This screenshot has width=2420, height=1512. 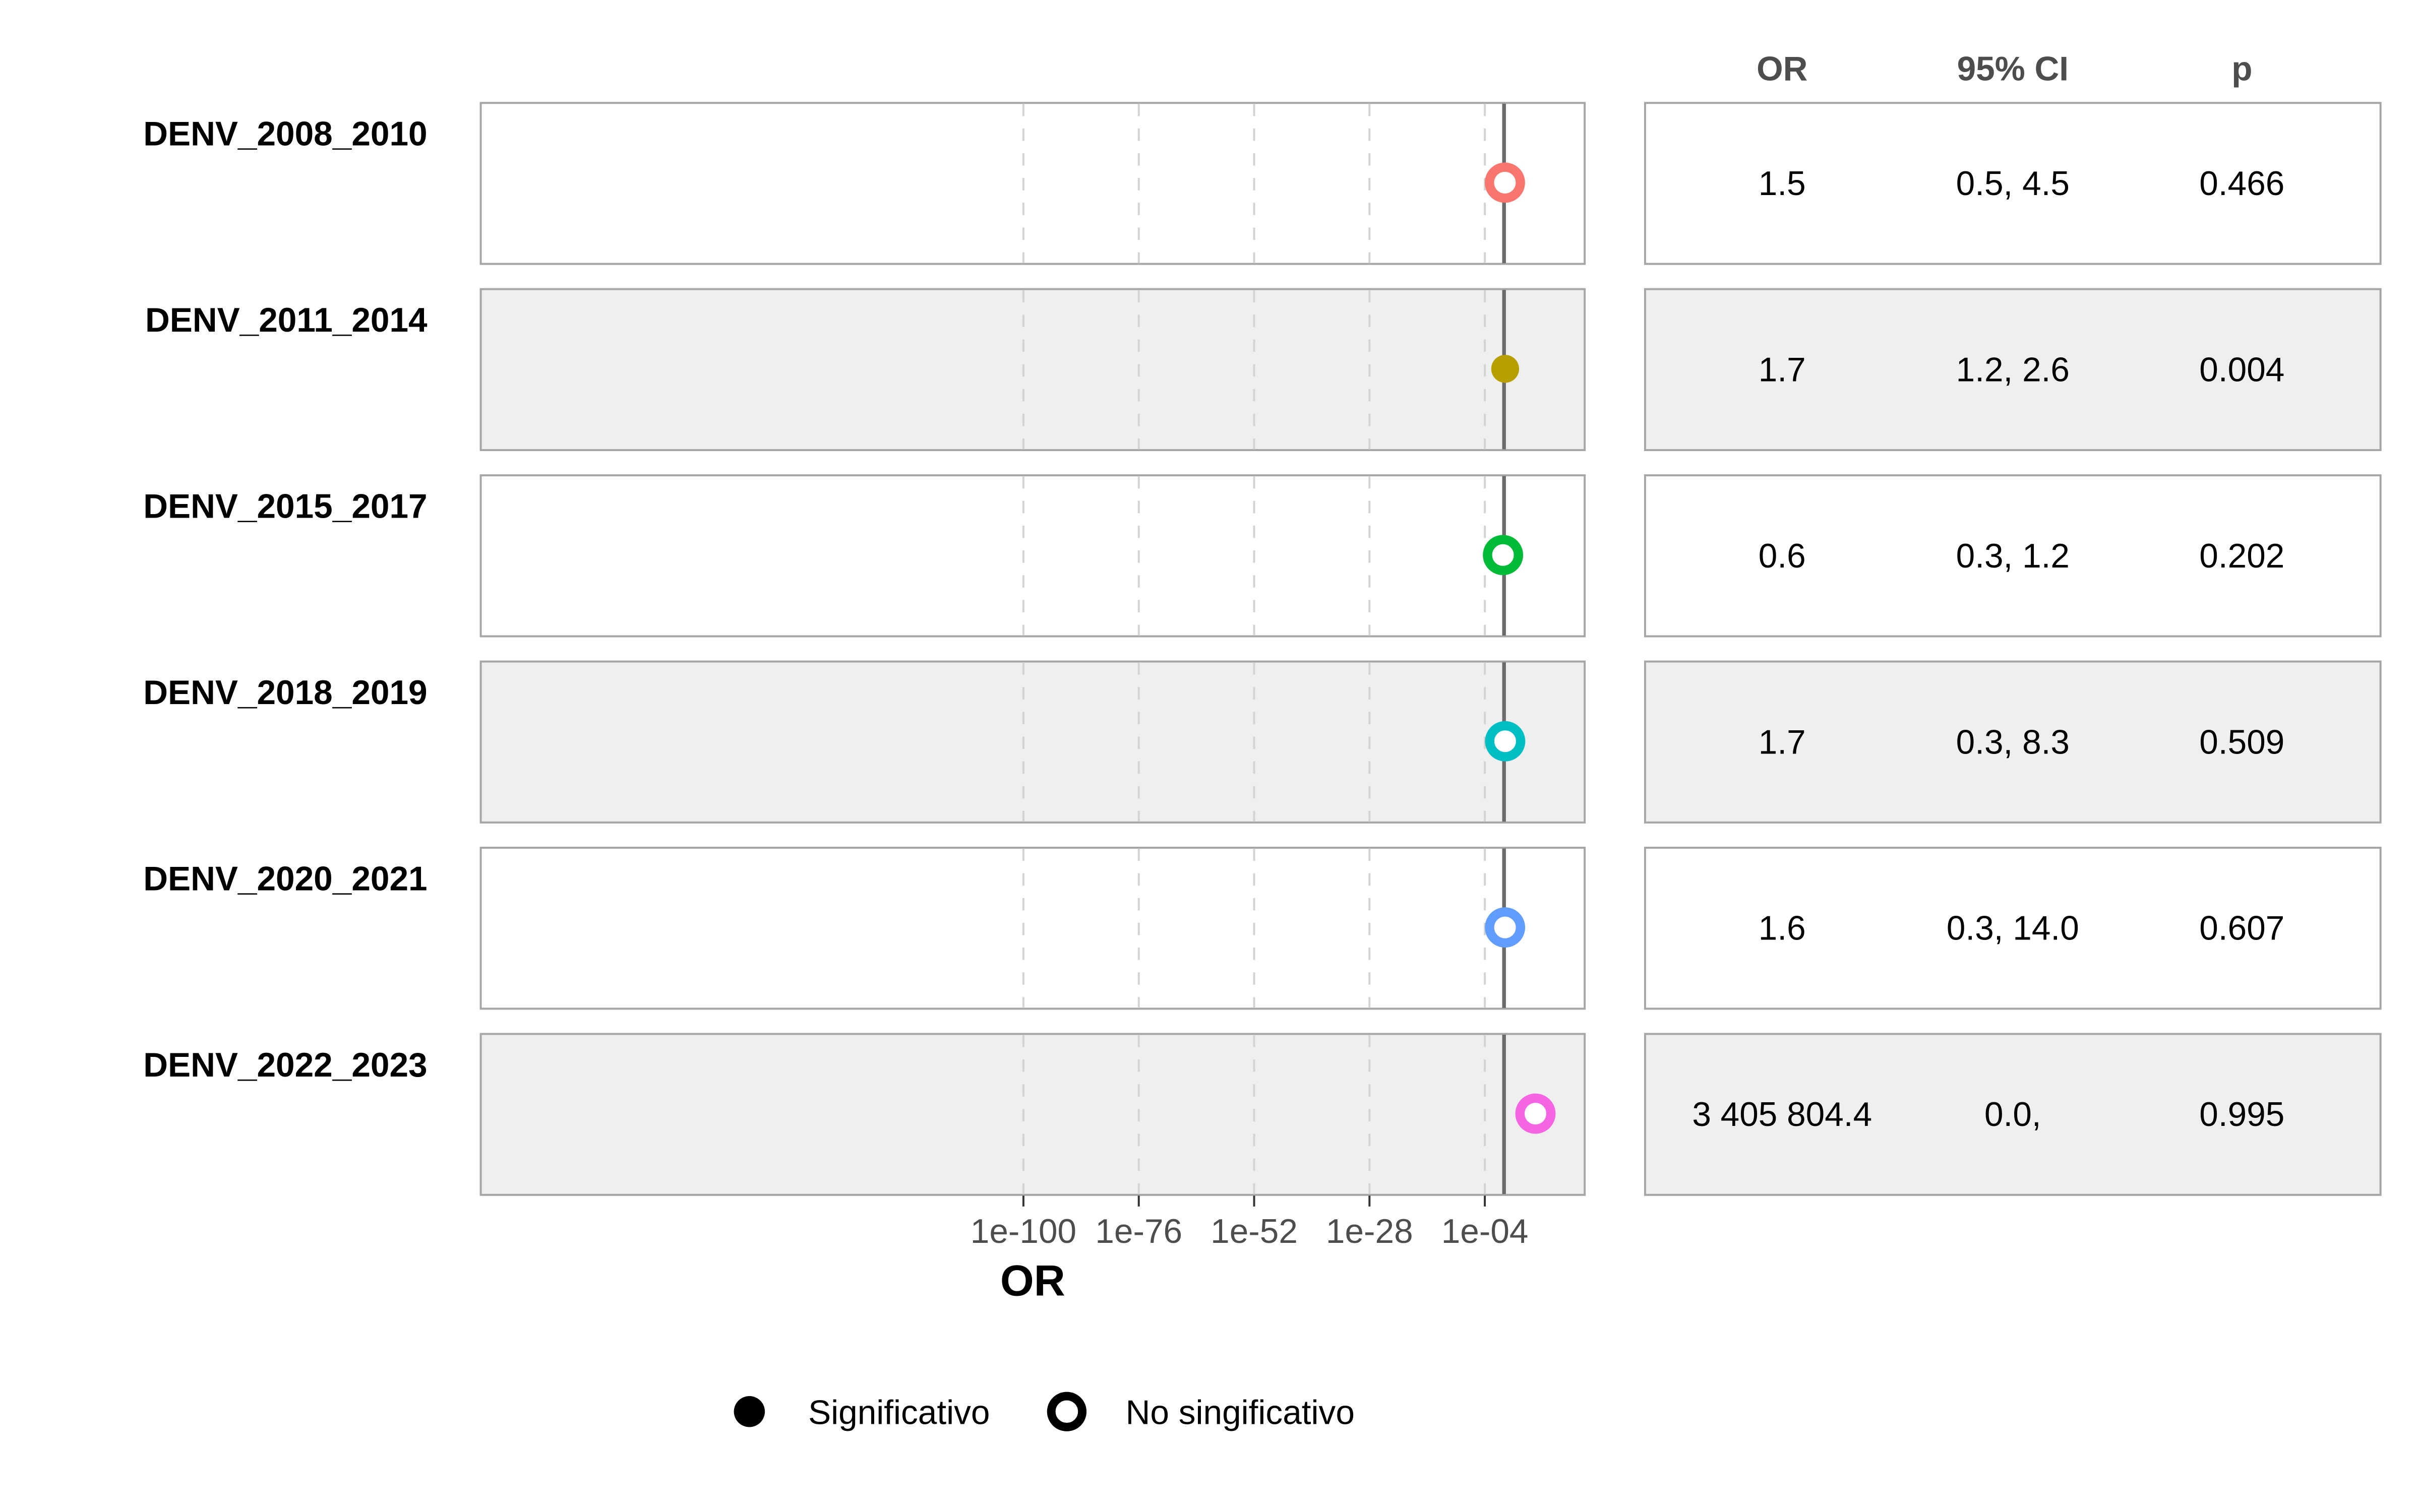 I want to click on tick-label: 1e-04, so click(x=1485, y=1232).